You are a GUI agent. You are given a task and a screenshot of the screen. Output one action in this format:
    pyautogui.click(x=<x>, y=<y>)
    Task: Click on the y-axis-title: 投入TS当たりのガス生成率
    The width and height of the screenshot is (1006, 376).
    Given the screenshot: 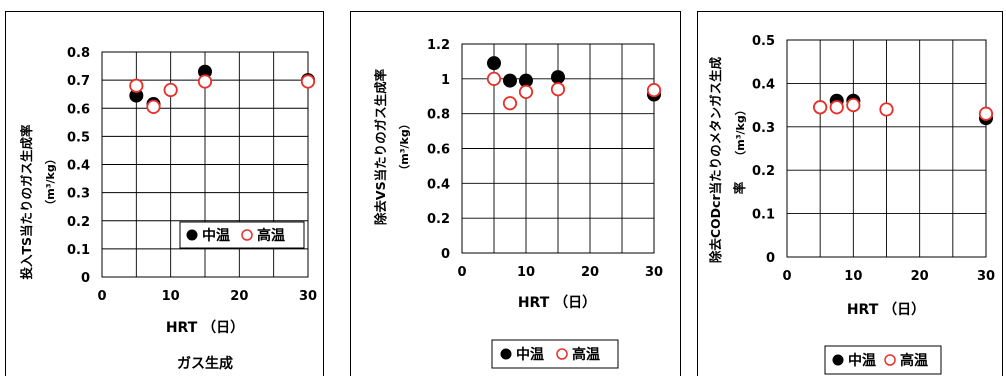 What is the action you would take?
    pyautogui.click(x=26, y=202)
    